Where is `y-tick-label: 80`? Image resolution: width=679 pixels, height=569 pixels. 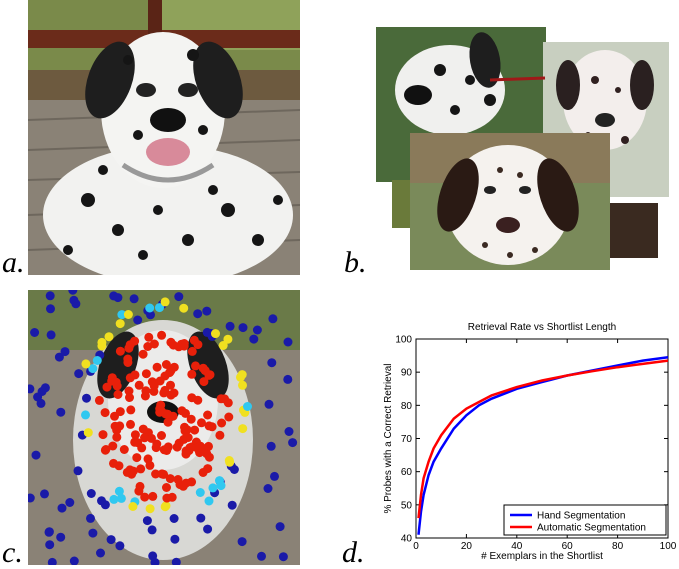 y-tick-label: 80 is located at coordinates (407, 406).